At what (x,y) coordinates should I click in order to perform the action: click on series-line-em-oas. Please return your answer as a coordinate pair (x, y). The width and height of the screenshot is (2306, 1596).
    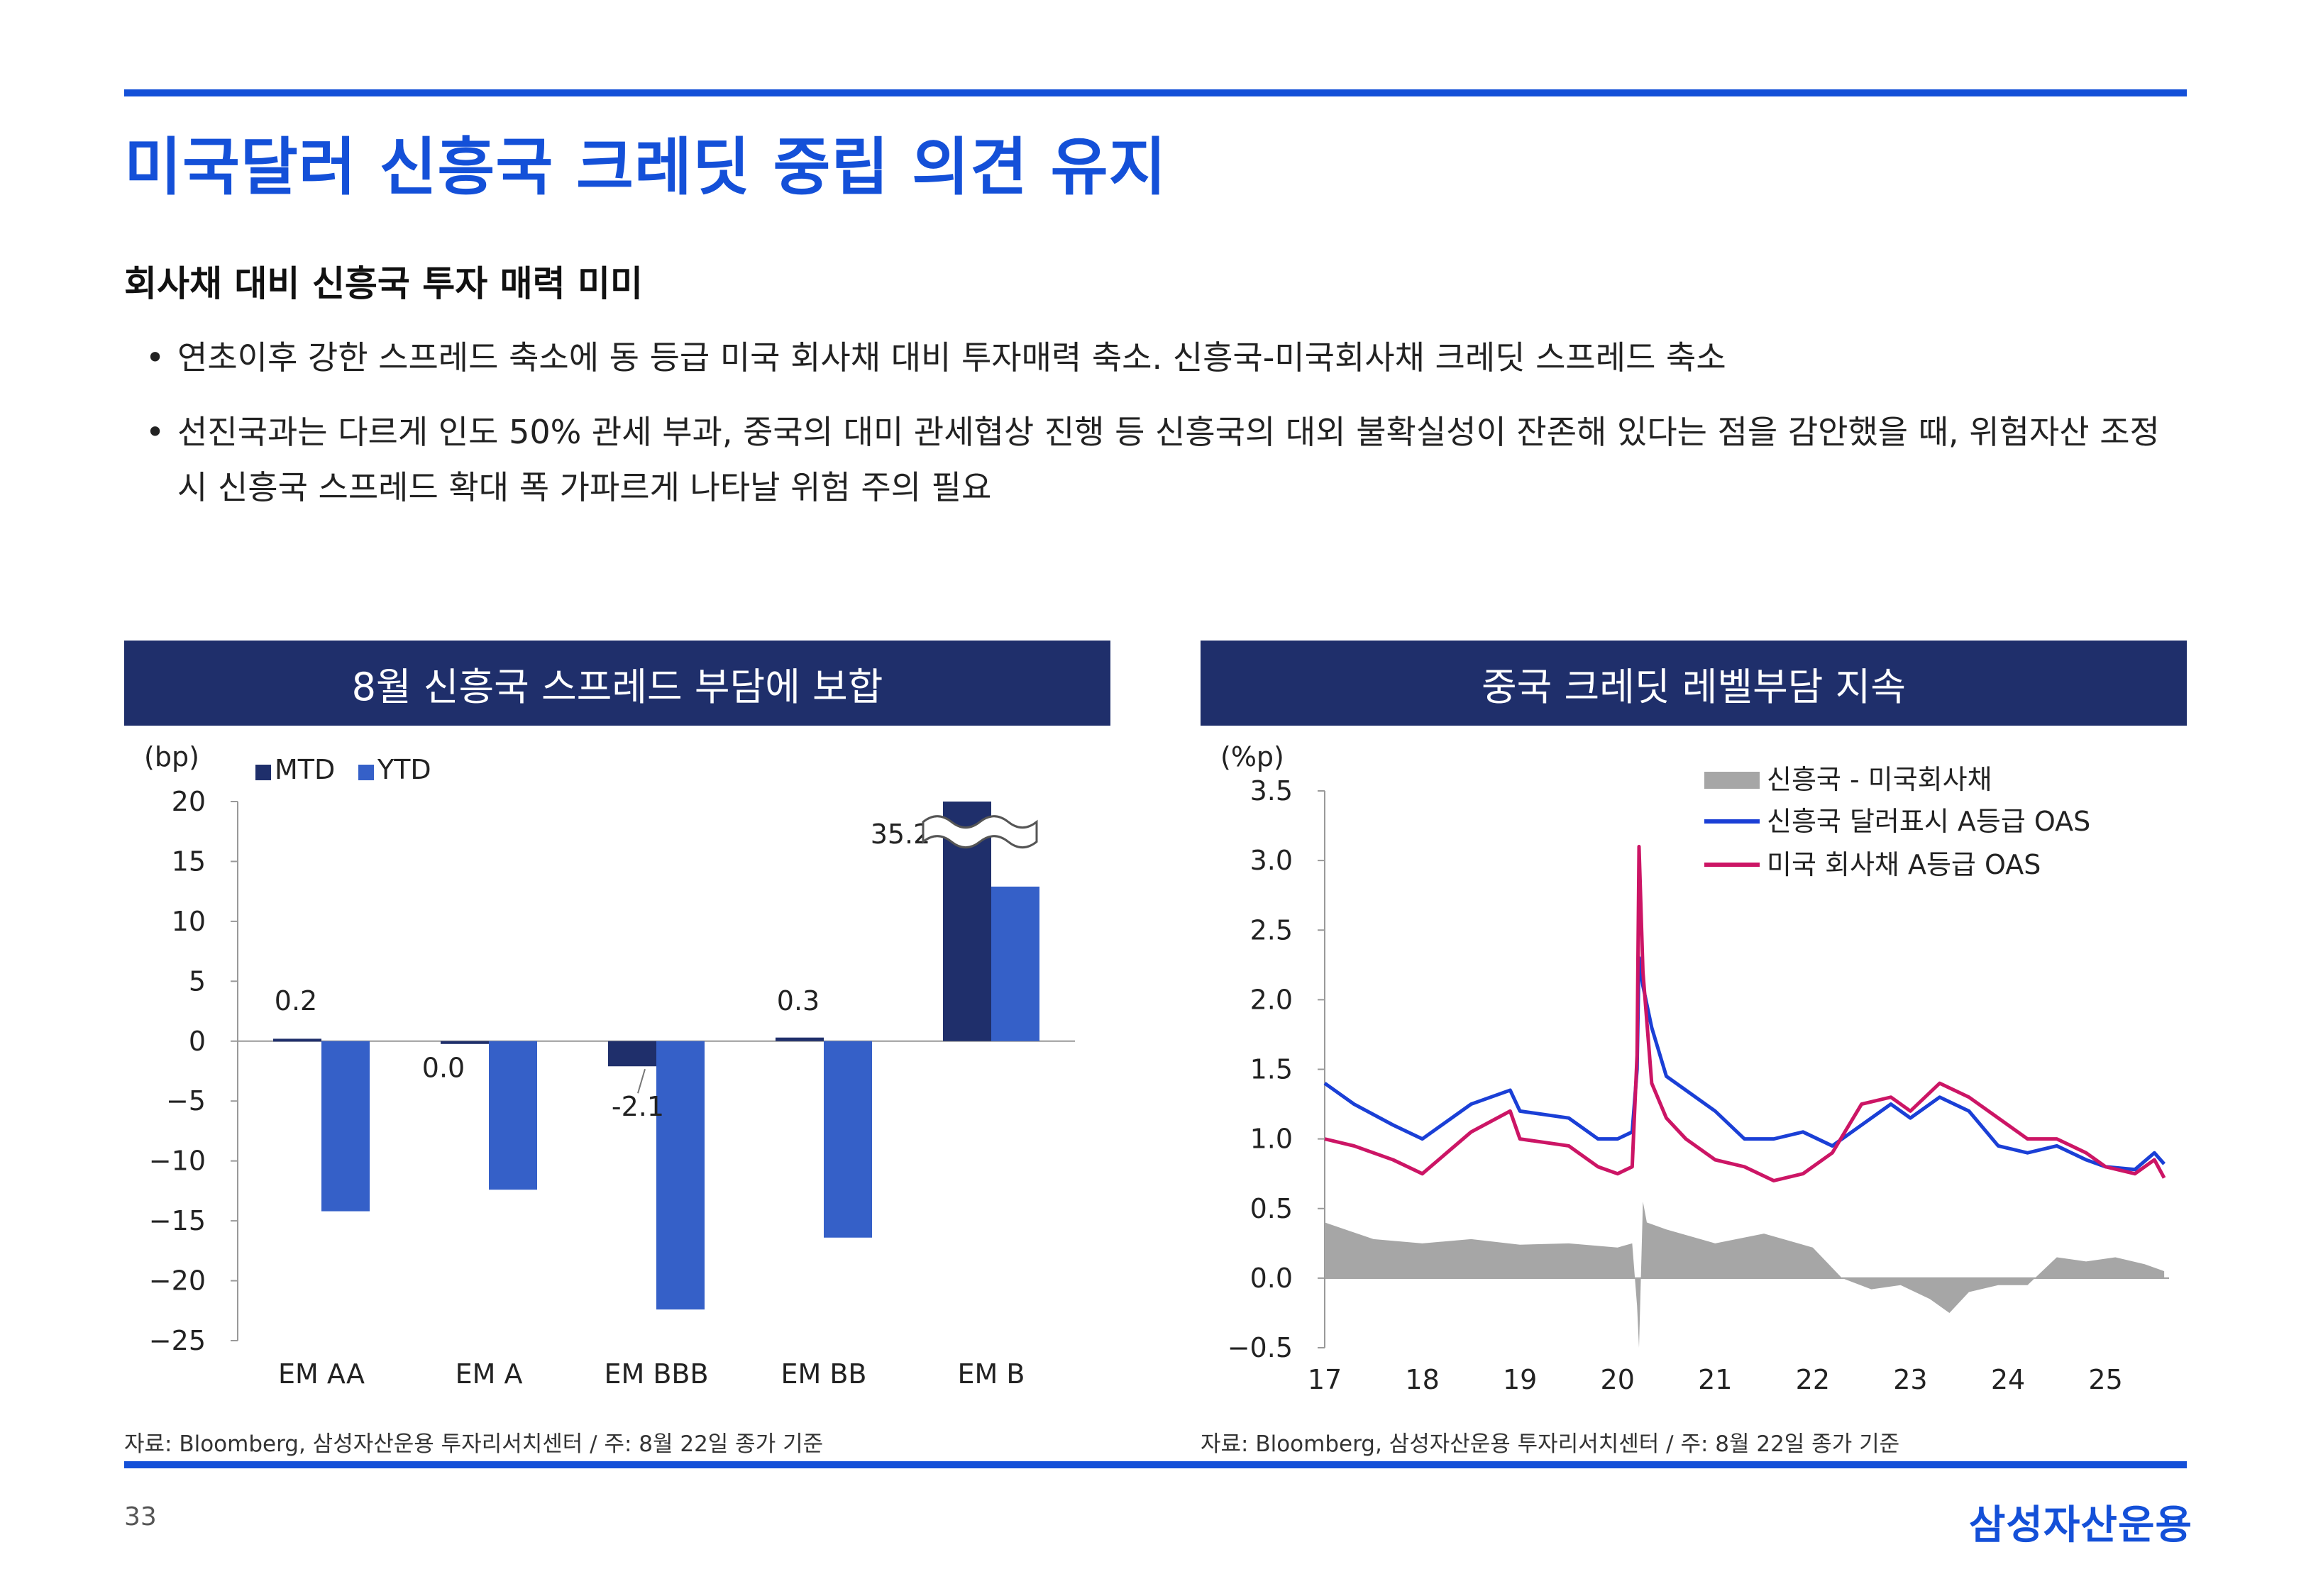
    Looking at the image, I should click on (1745, 1064).